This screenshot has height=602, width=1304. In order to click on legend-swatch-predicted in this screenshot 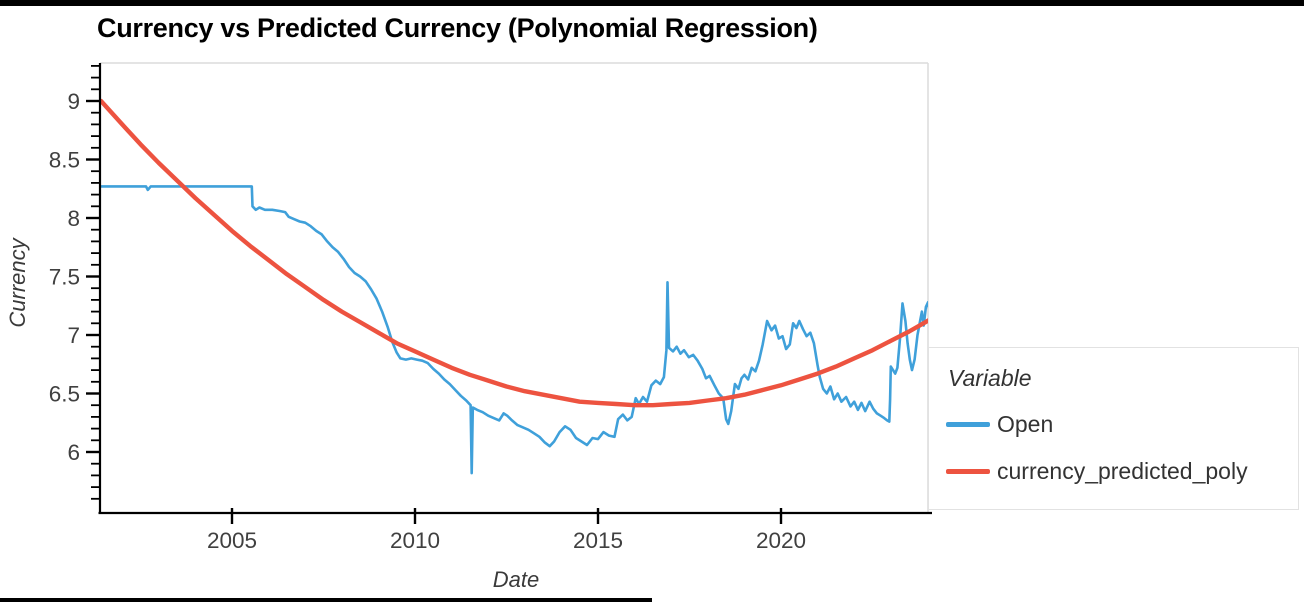, I will do `click(968, 471)`.